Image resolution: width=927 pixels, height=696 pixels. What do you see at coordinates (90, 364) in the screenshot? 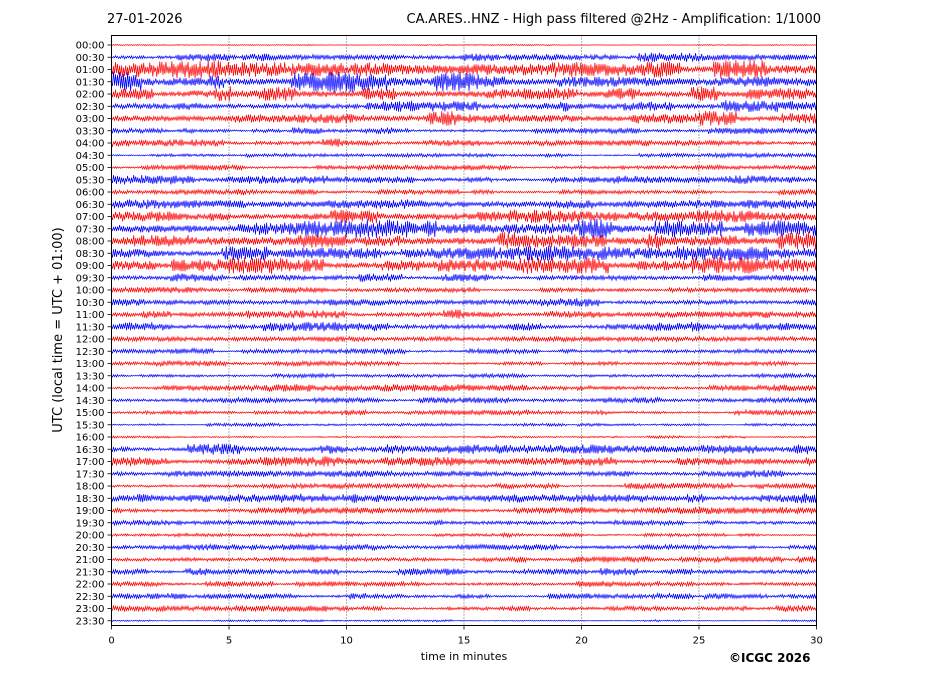
I see `y-tick-label: 13:00` at bounding box center [90, 364].